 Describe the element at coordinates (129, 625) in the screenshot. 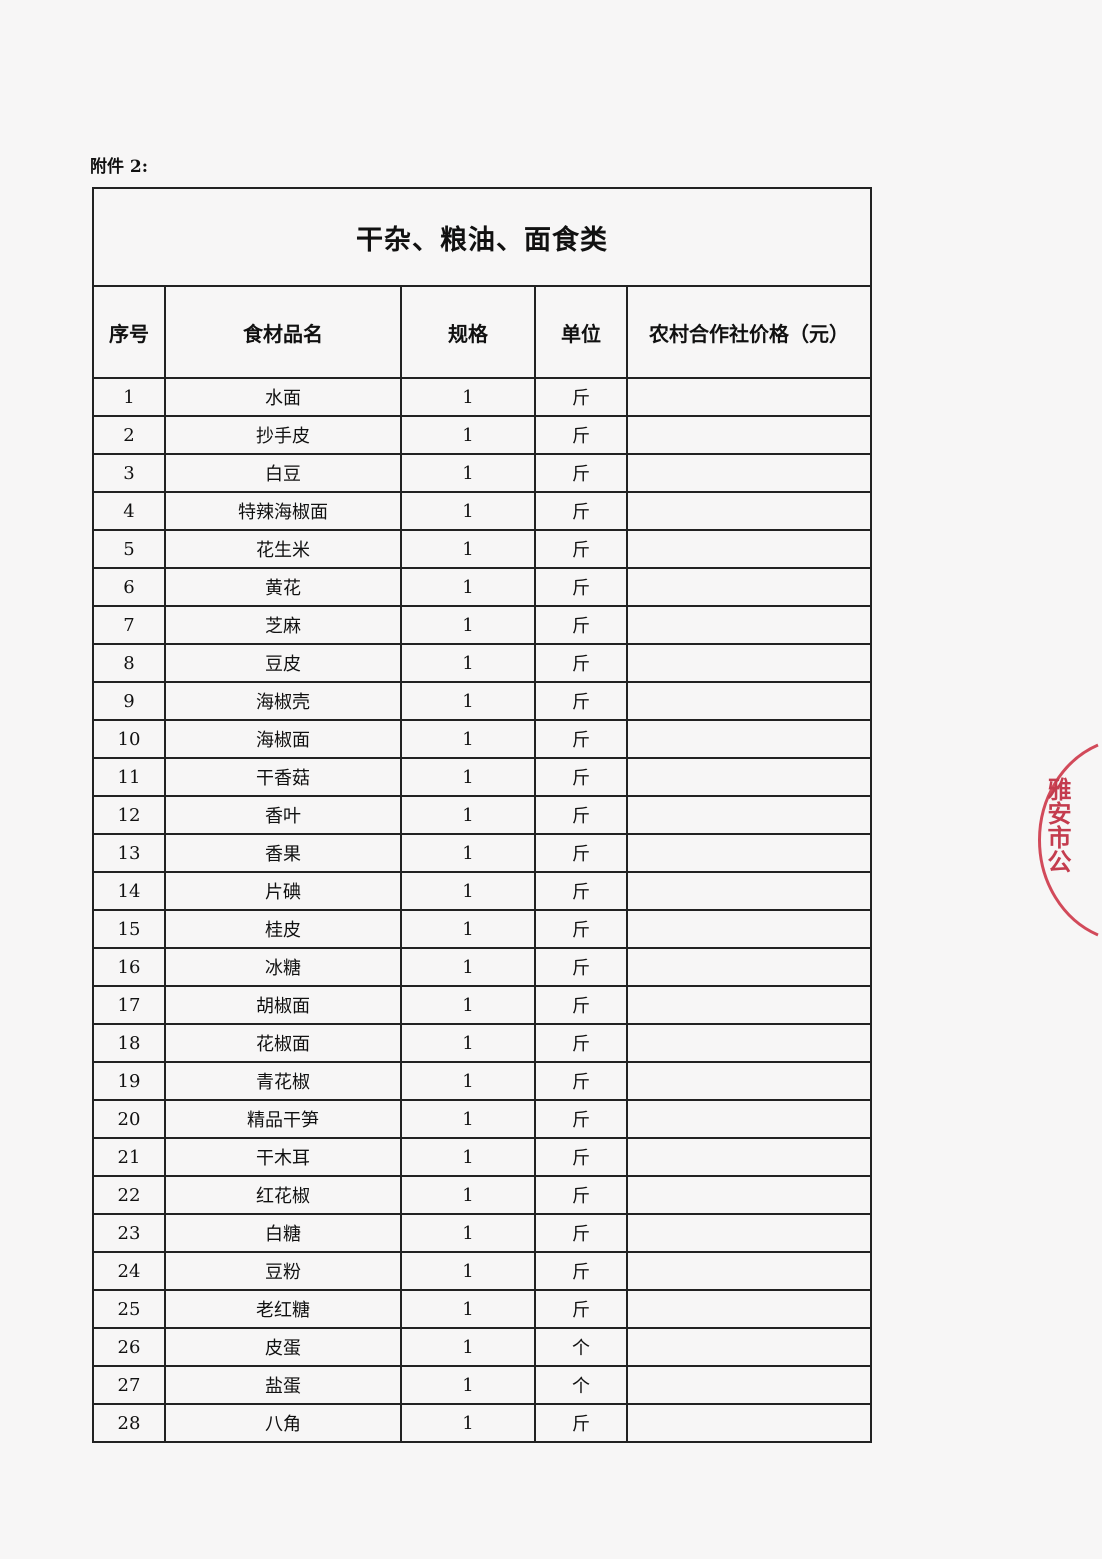

I see `col-index-cell: 7` at that location.